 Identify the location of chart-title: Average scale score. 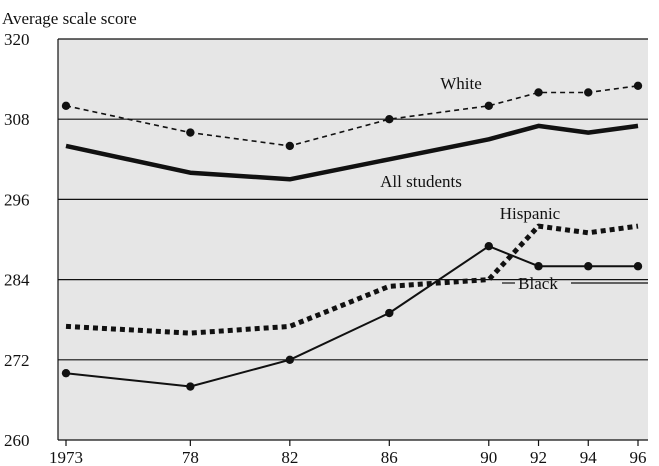
(69, 18).